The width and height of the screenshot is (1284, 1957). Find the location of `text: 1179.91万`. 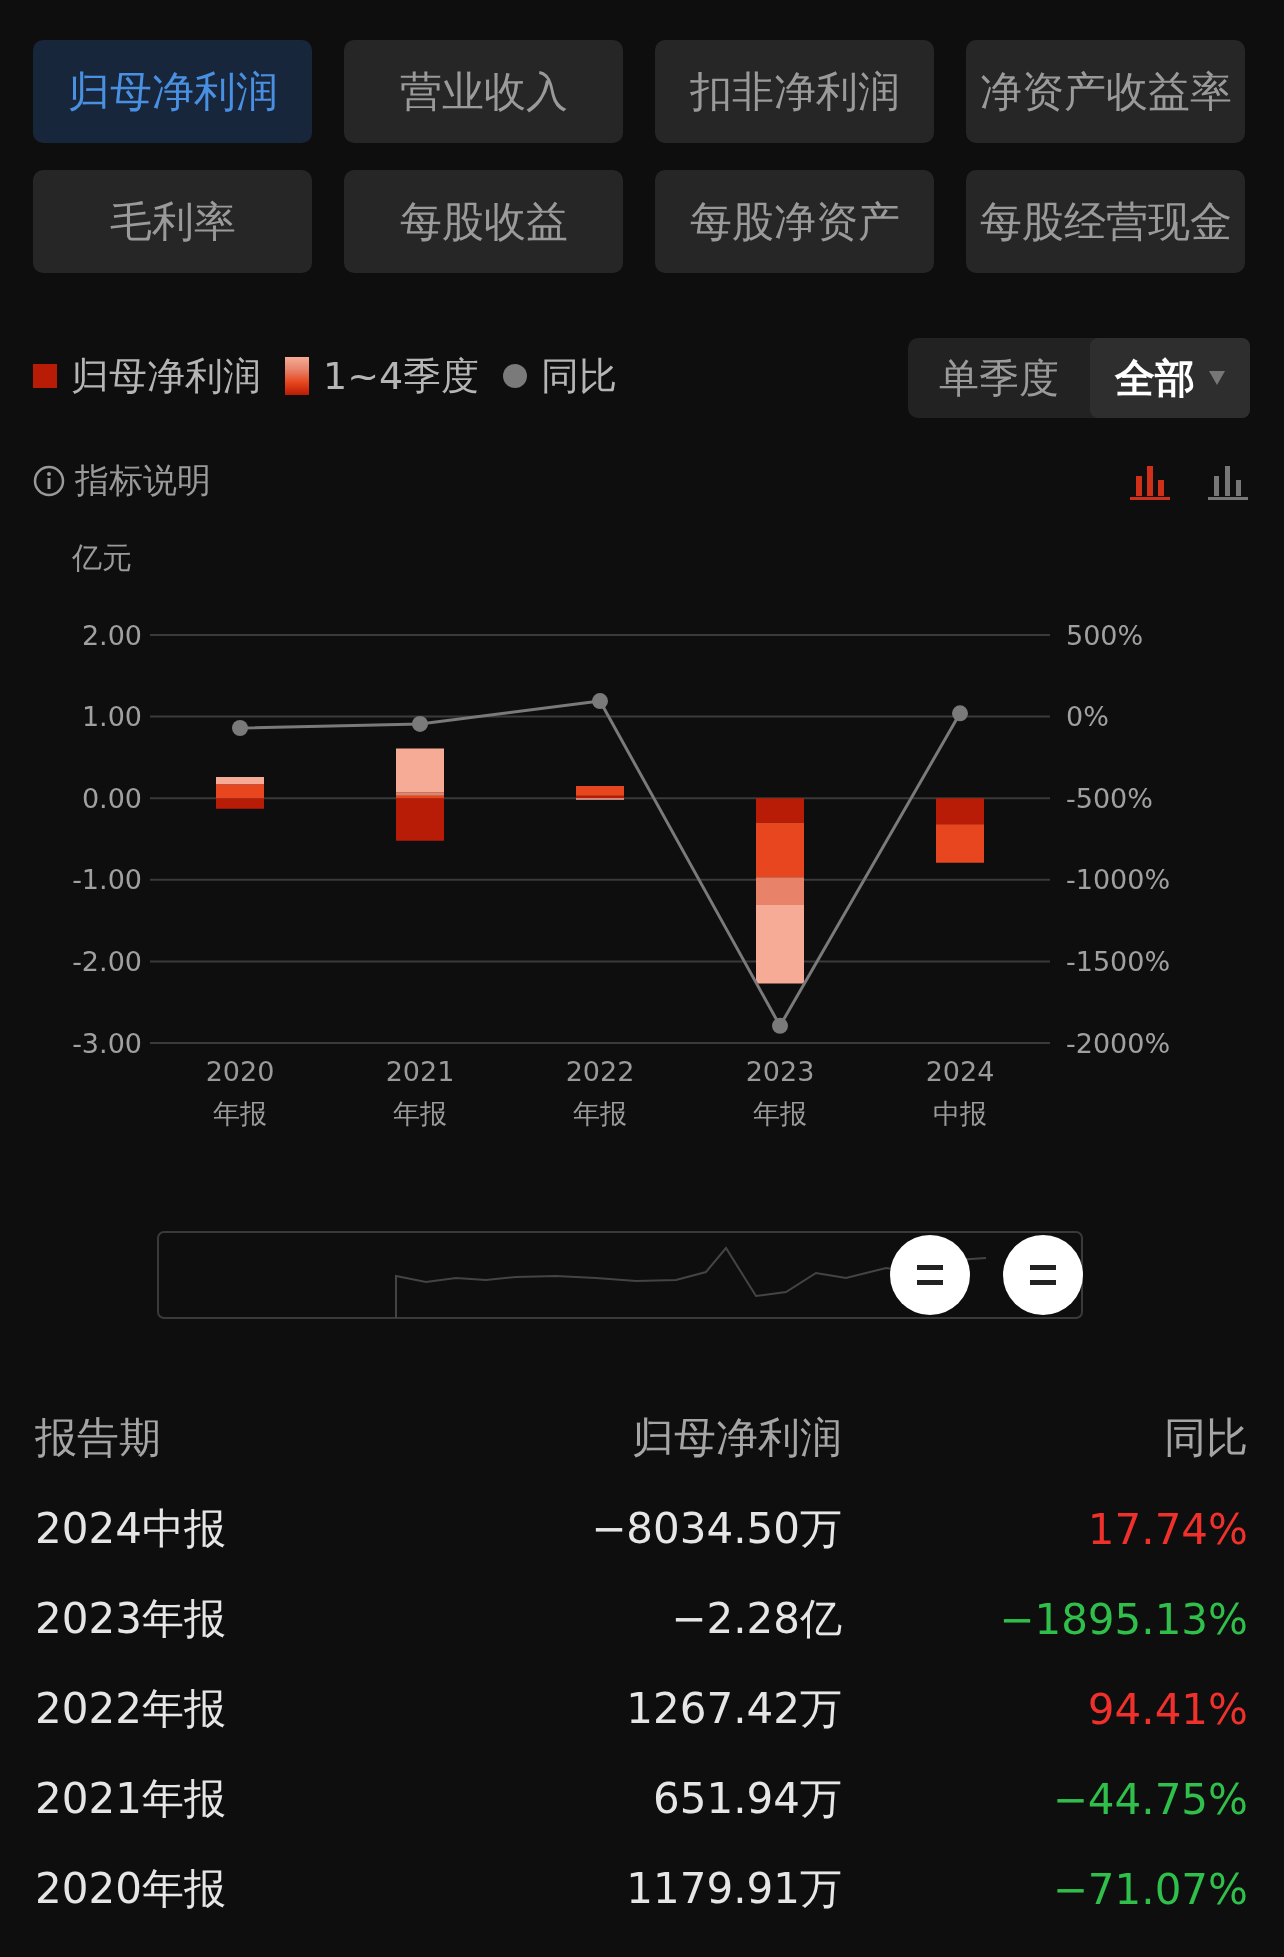

text: 1179.91万 is located at coordinates (733, 1889).